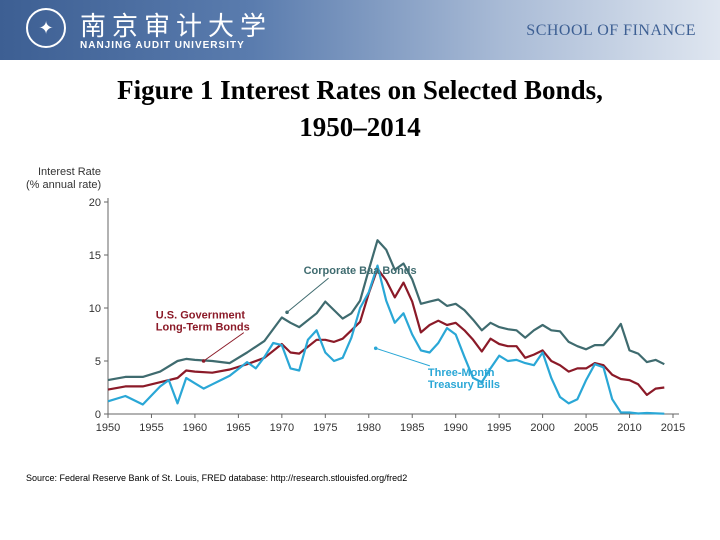  What do you see at coordinates (586, 428) in the screenshot?
I see `x-tick-label: 2005` at bounding box center [586, 428].